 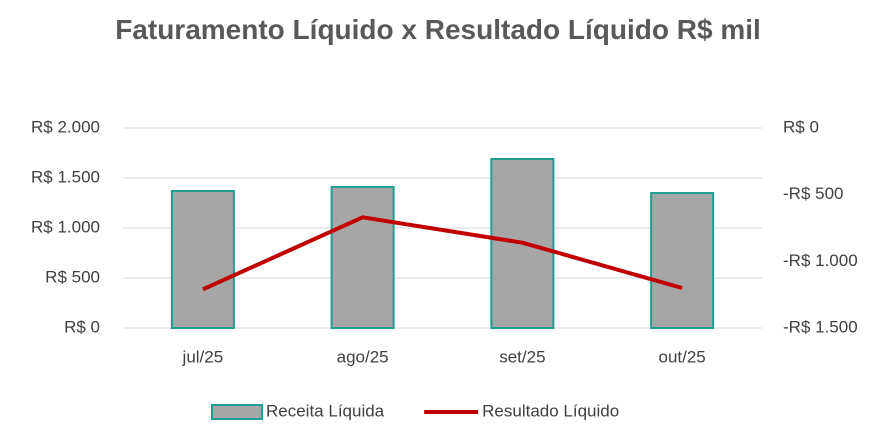 What do you see at coordinates (237, 412) in the screenshot?
I see `legend-swatch` at bounding box center [237, 412].